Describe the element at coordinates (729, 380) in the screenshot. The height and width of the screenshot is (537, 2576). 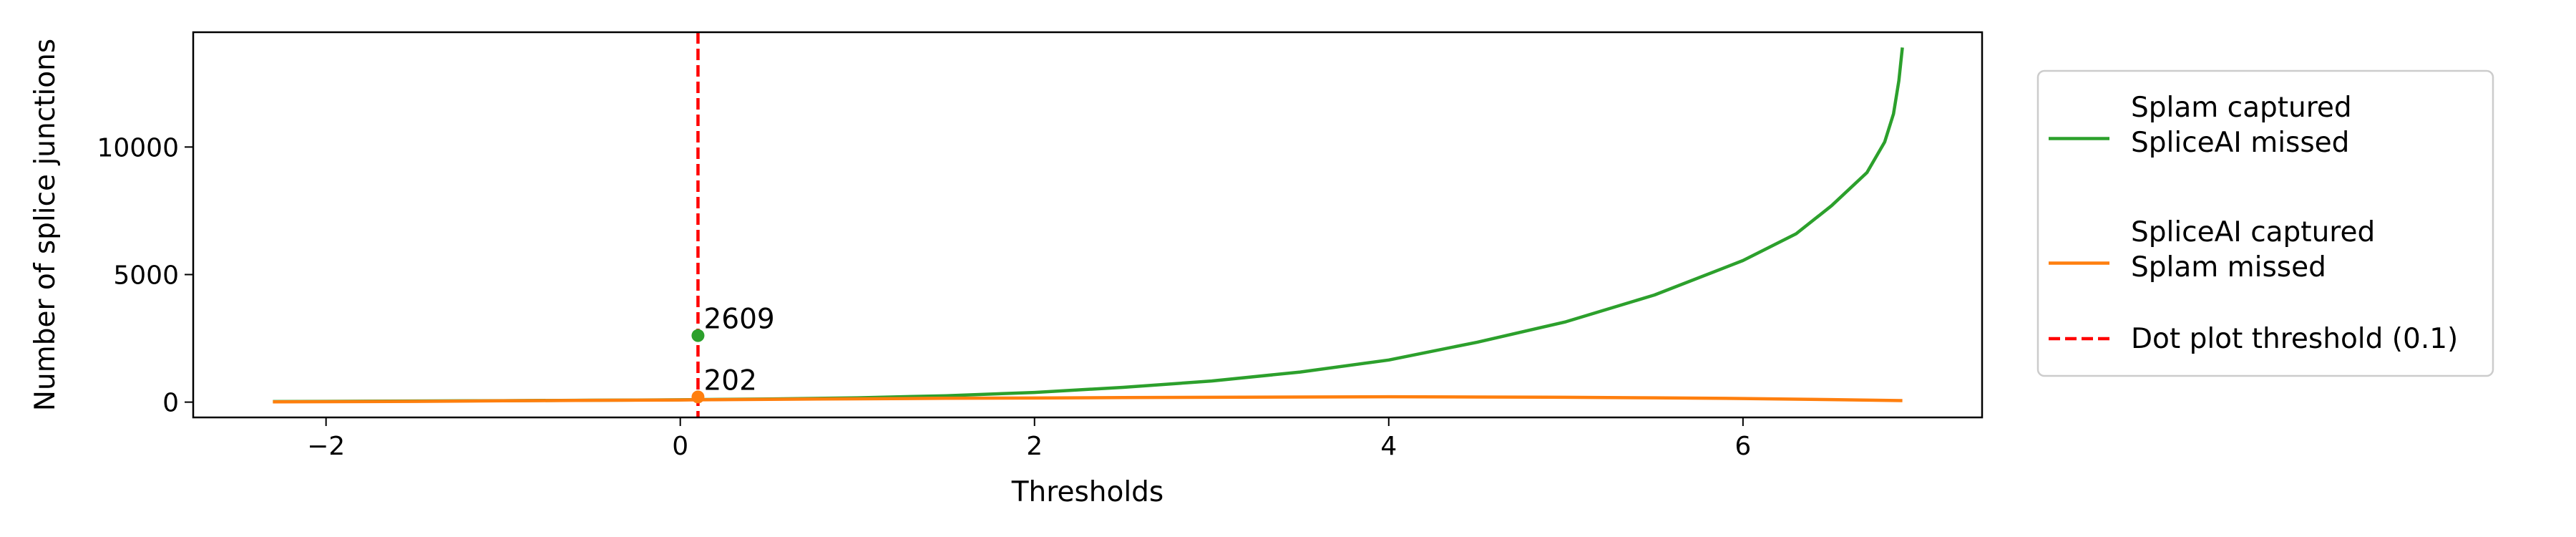
I see `annotation-label: 202` at that location.